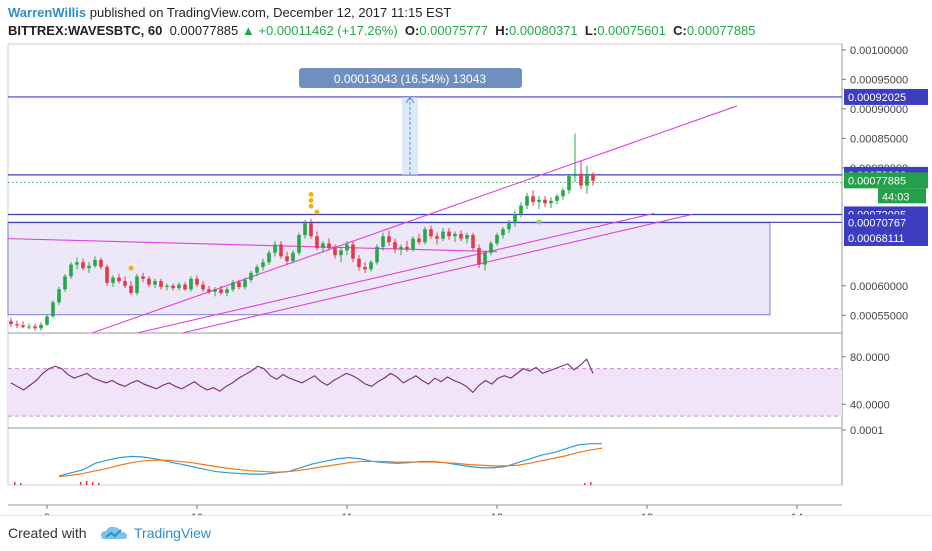  I want to click on price-change: +0.00011462 (+17.26%), so click(328, 30).